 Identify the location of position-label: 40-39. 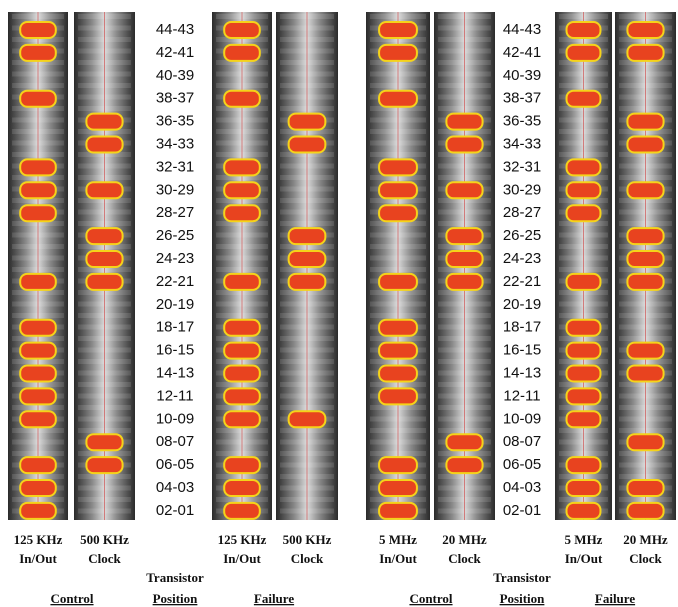
(175, 75).